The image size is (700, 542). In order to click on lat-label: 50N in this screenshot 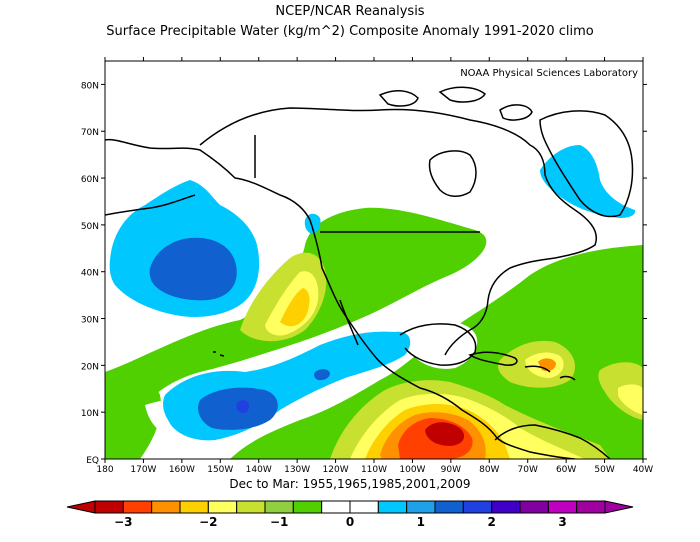, I will do `click(90, 227)`.